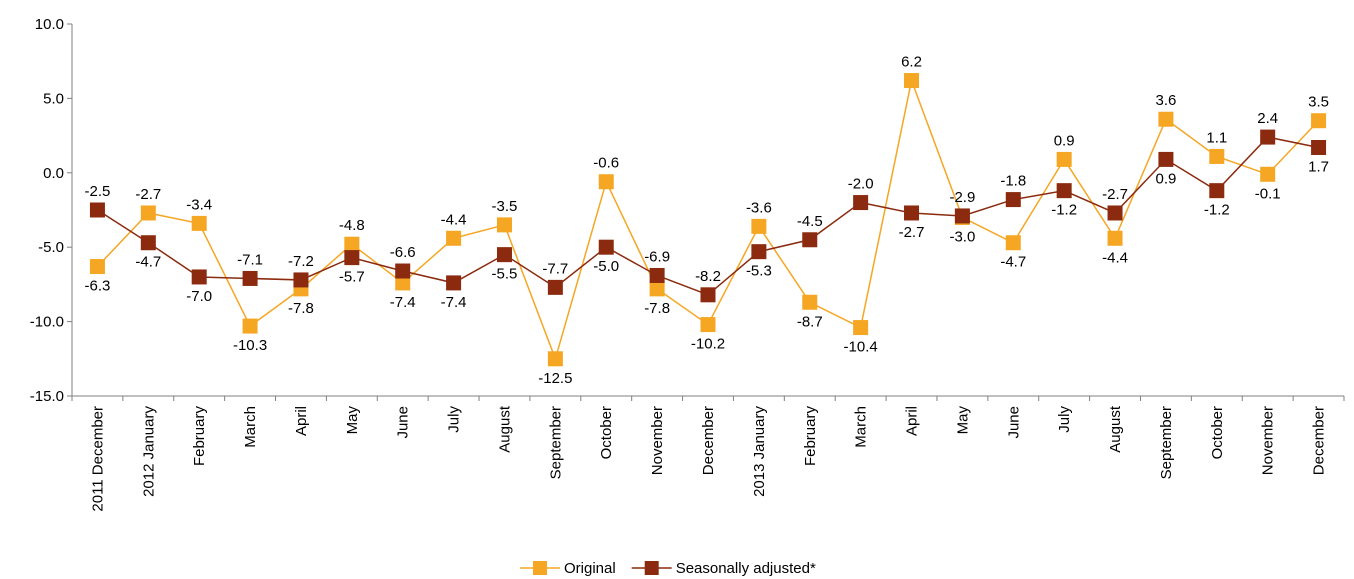 The image size is (1354, 579). What do you see at coordinates (454, 419) in the screenshot?
I see `x-tick-label: July` at bounding box center [454, 419].